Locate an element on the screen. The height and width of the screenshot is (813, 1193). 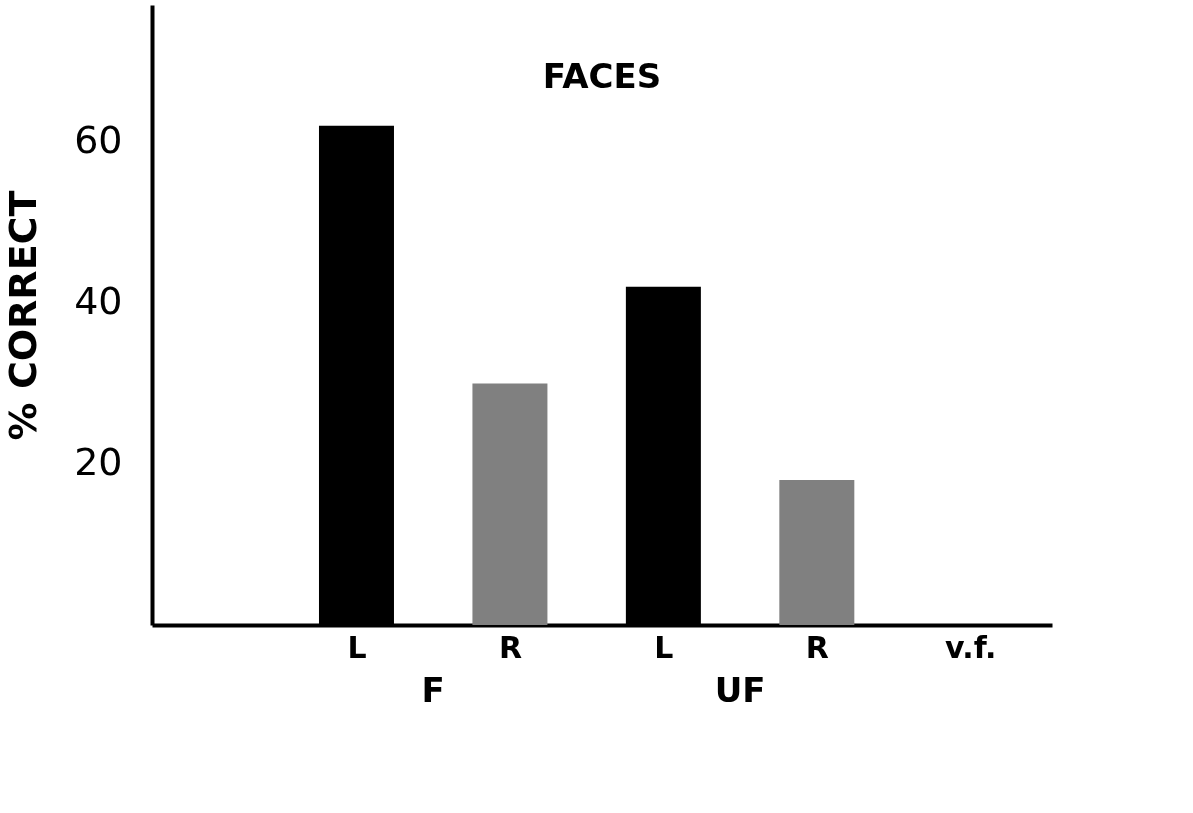
y-tick-label: 20 is located at coordinates (98, 462).